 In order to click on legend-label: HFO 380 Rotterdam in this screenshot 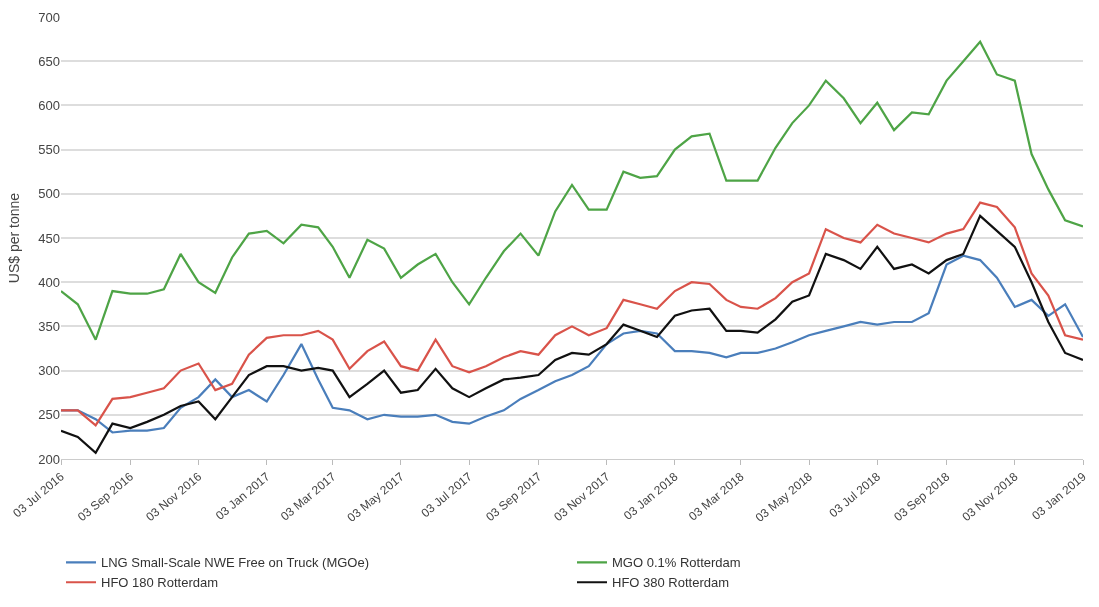, I will do `click(671, 583)`.